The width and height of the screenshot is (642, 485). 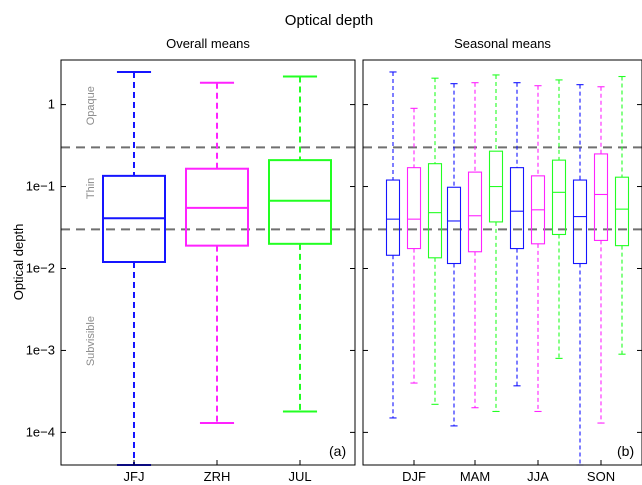 What do you see at coordinates (475, 476) in the screenshot?
I see `x-tick-label-mam: MAM` at bounding box center [475, 476].